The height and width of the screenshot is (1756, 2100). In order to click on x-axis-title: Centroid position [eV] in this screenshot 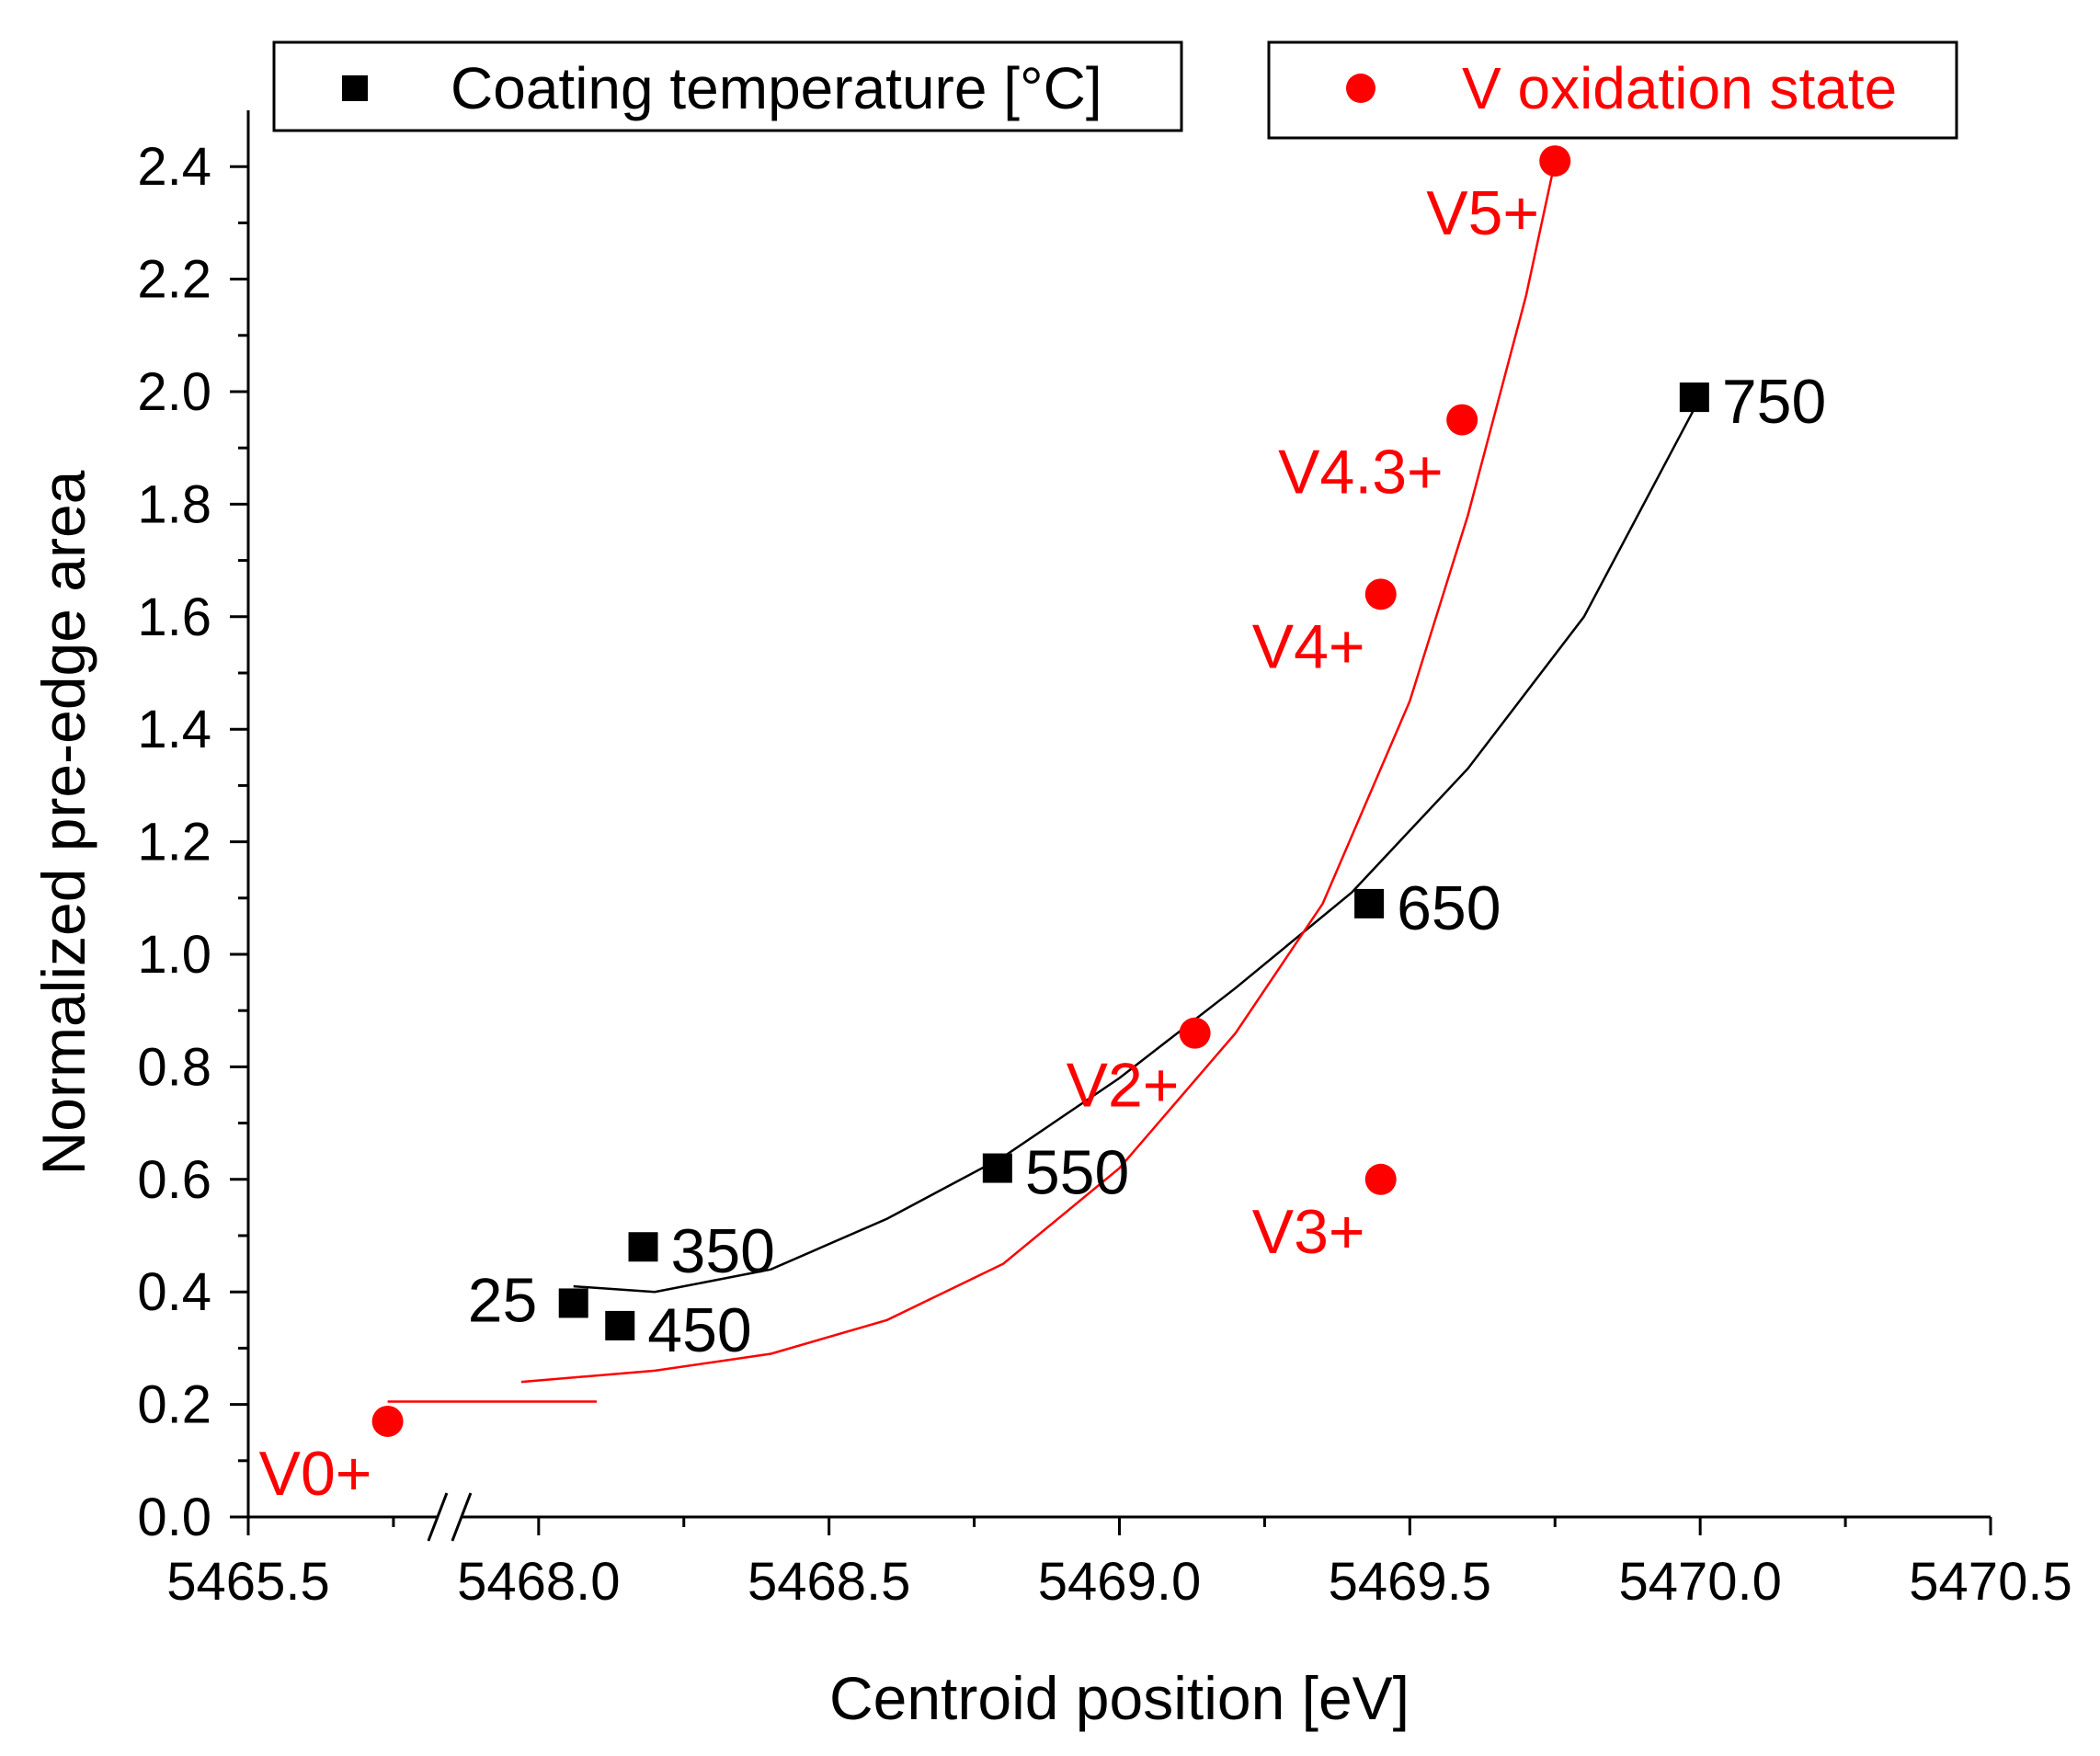, I will do `click(1119, 1698)`.